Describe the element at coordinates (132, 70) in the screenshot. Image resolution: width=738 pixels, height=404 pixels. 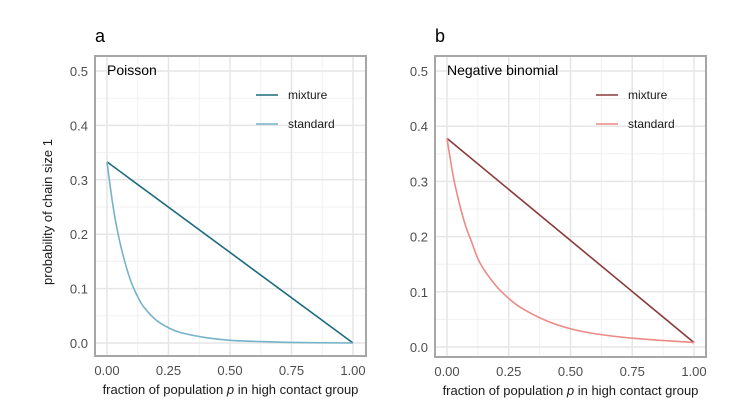
I see `panel-title: Poisson` at that location.